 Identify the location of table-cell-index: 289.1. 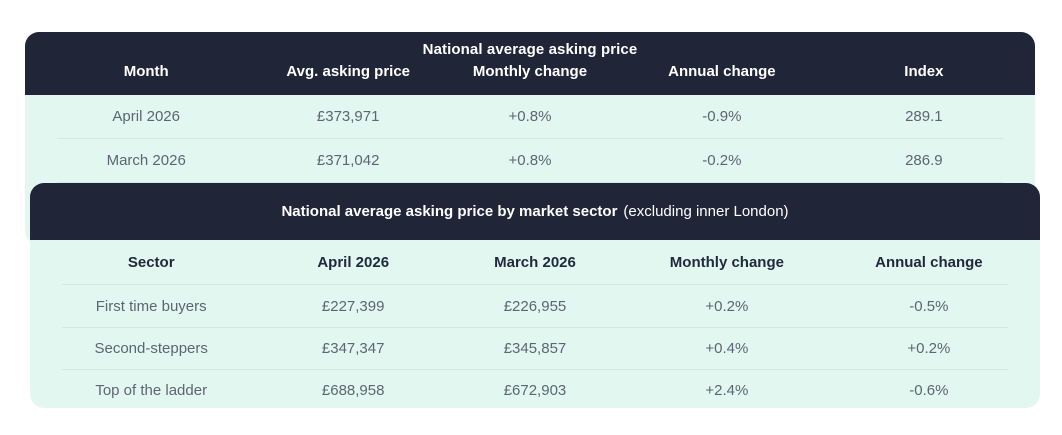
(924, 116).